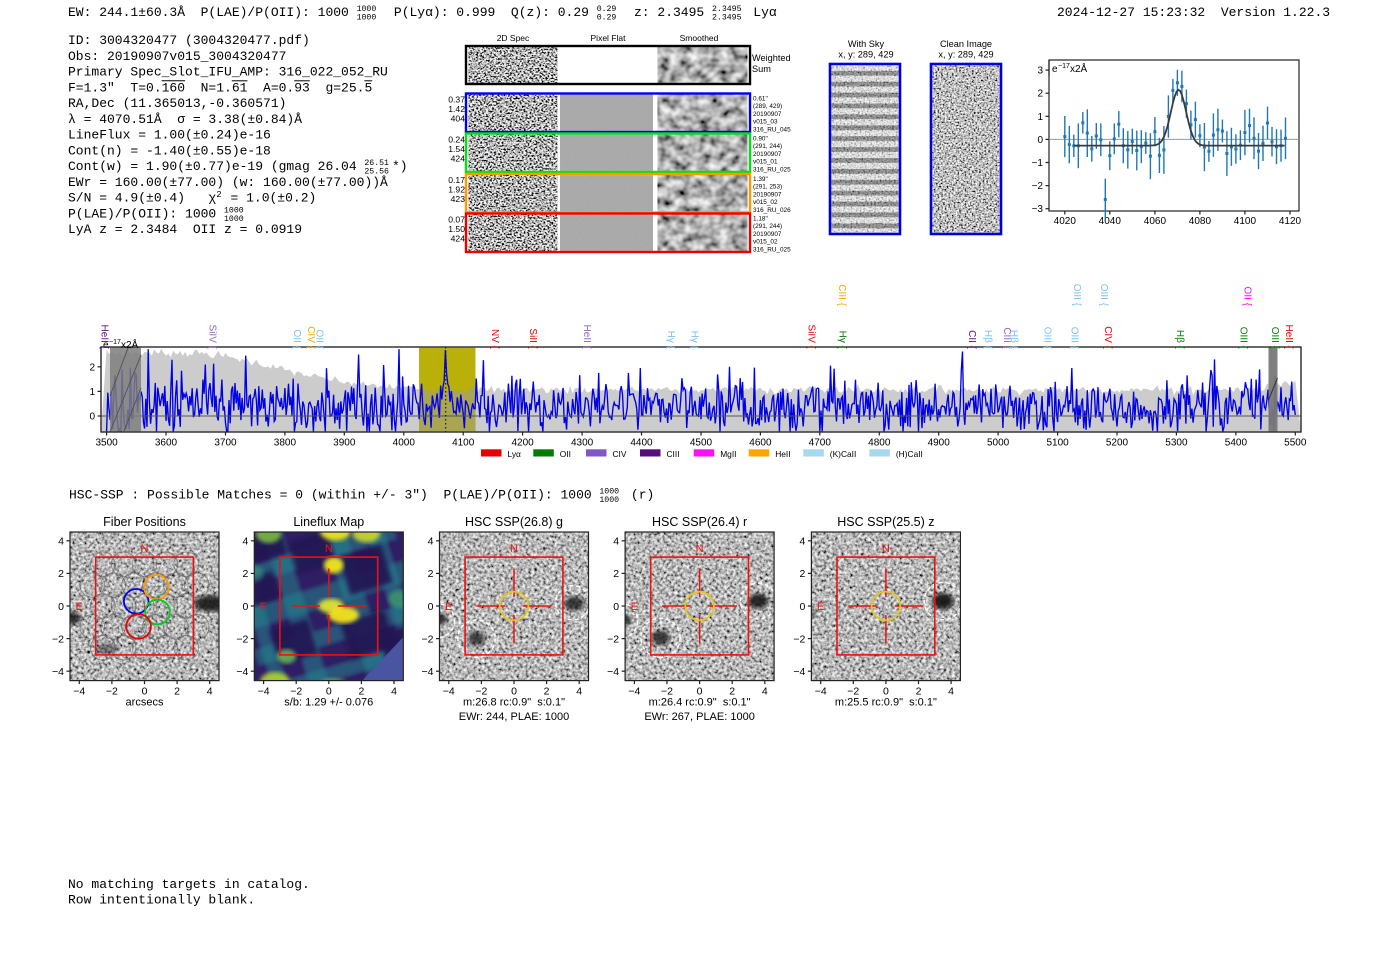 The width and height of the screenshot is (1400, 953). What do you see at coordinates (513, 38) in the screenshot?
I see `svg-text: 2D Spec` at bounding box center [513, 38].